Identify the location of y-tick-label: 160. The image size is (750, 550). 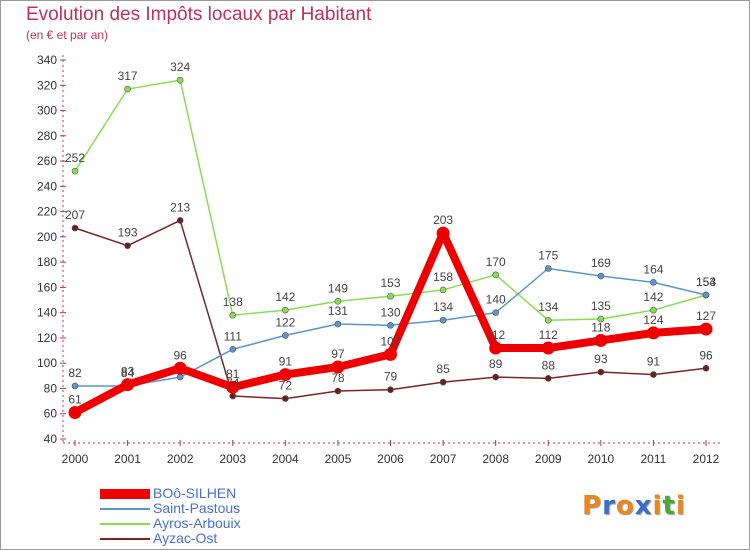
(47, 287).